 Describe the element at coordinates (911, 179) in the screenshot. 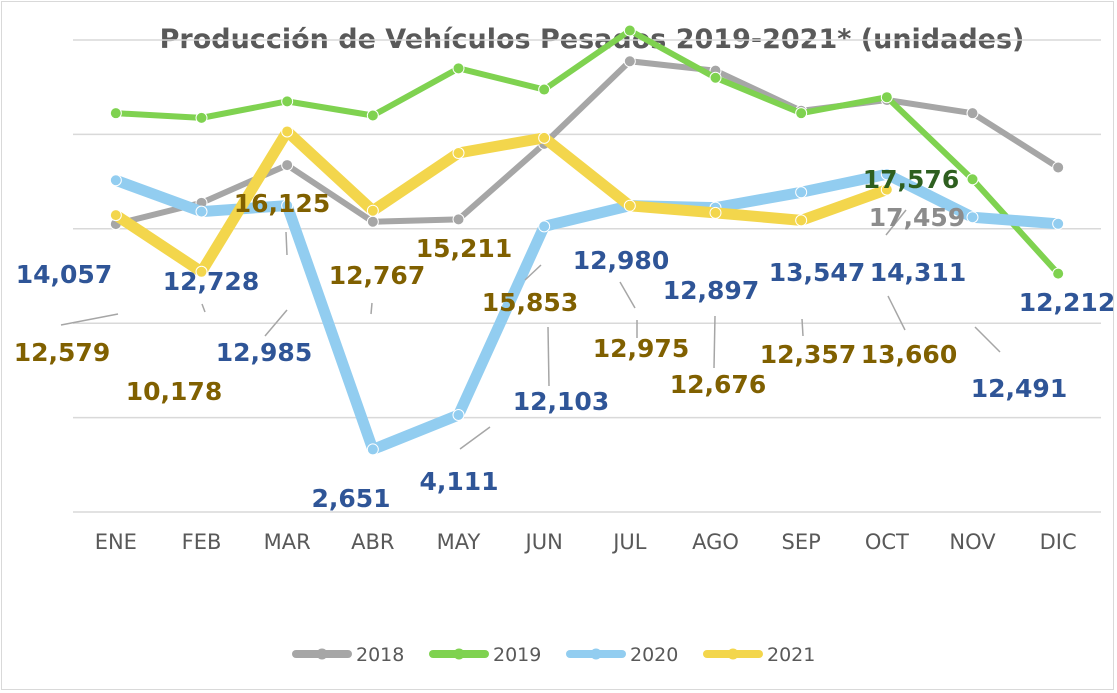

I see `data-label-2019: 17,576` at that location.